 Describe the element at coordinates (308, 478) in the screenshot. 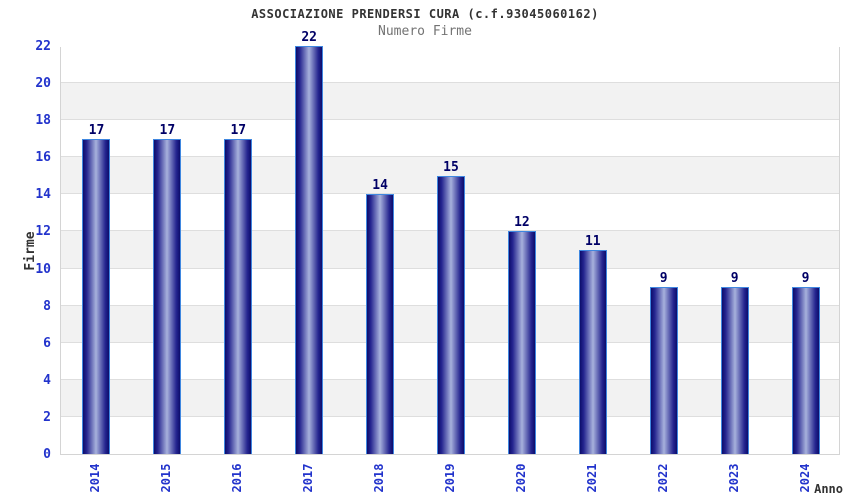

I see `x-tick-label: 2017` at that location.